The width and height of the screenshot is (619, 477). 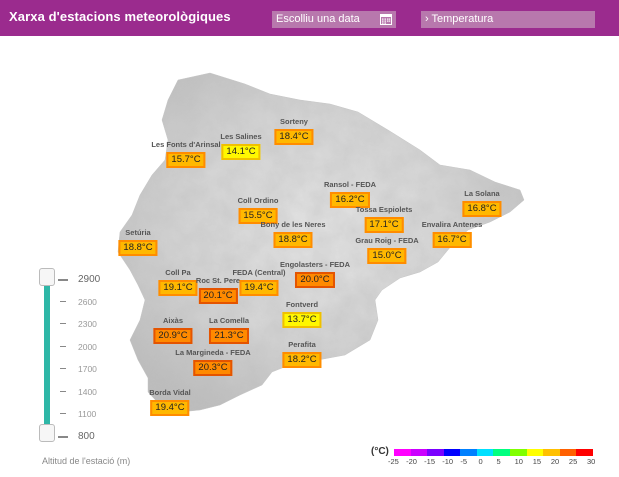 I want to click on station-ransol-feda: Ransol - FEDA 16.2°C, so click(x=350, y=194).